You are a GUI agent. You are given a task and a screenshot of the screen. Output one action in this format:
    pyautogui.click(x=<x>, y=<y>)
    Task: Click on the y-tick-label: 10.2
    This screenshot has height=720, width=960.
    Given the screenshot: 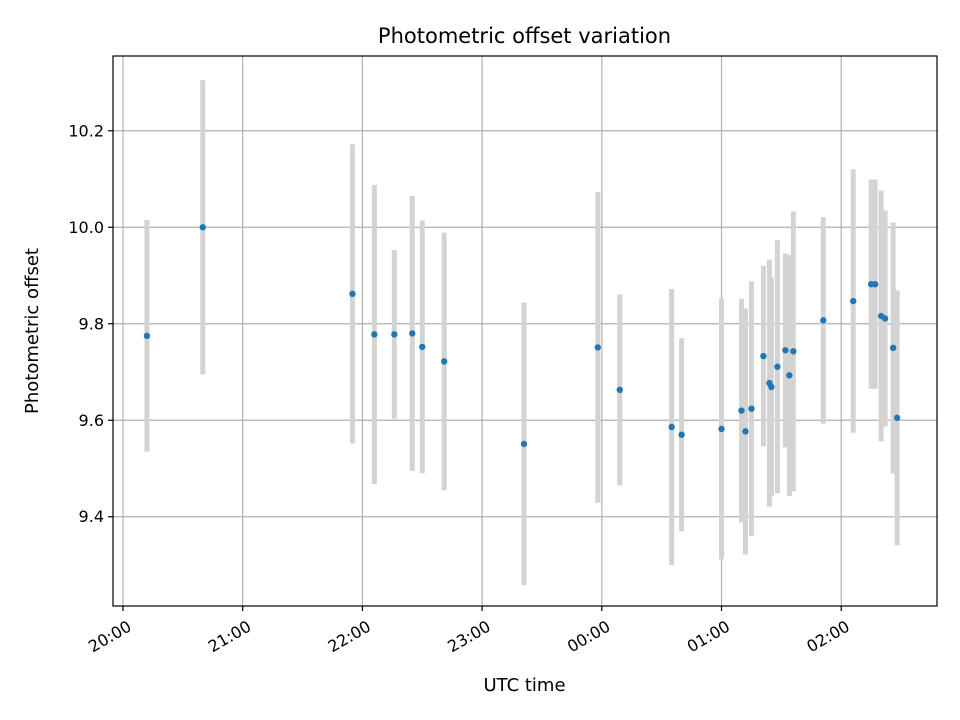 What is the action you would take?
    pyautogui.click(x=86, y=130)
    